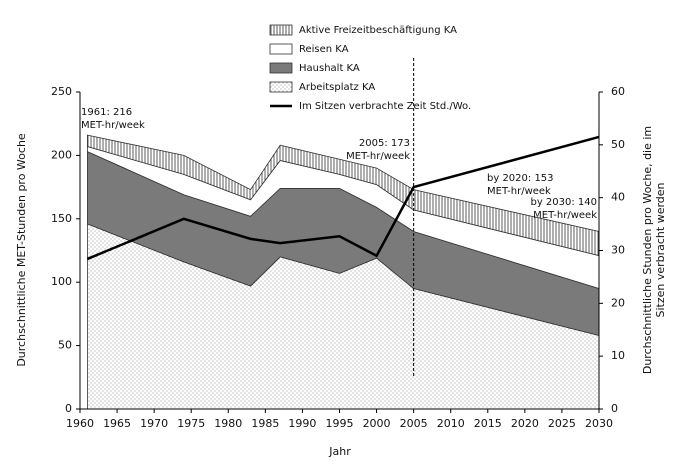  Describe the element at coordinates (618, 91) in the screenshot. I see `y2-tick-label: 60` at that location.